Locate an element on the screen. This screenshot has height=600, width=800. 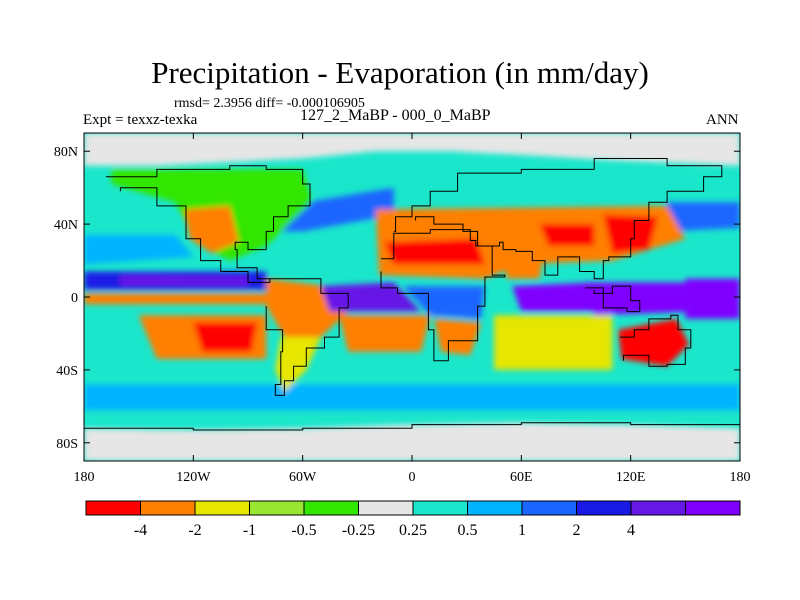
rmsd-diff-stats: rmsd= 2.3956 diff= -0.000106905 is located at coordinates (269, 103).